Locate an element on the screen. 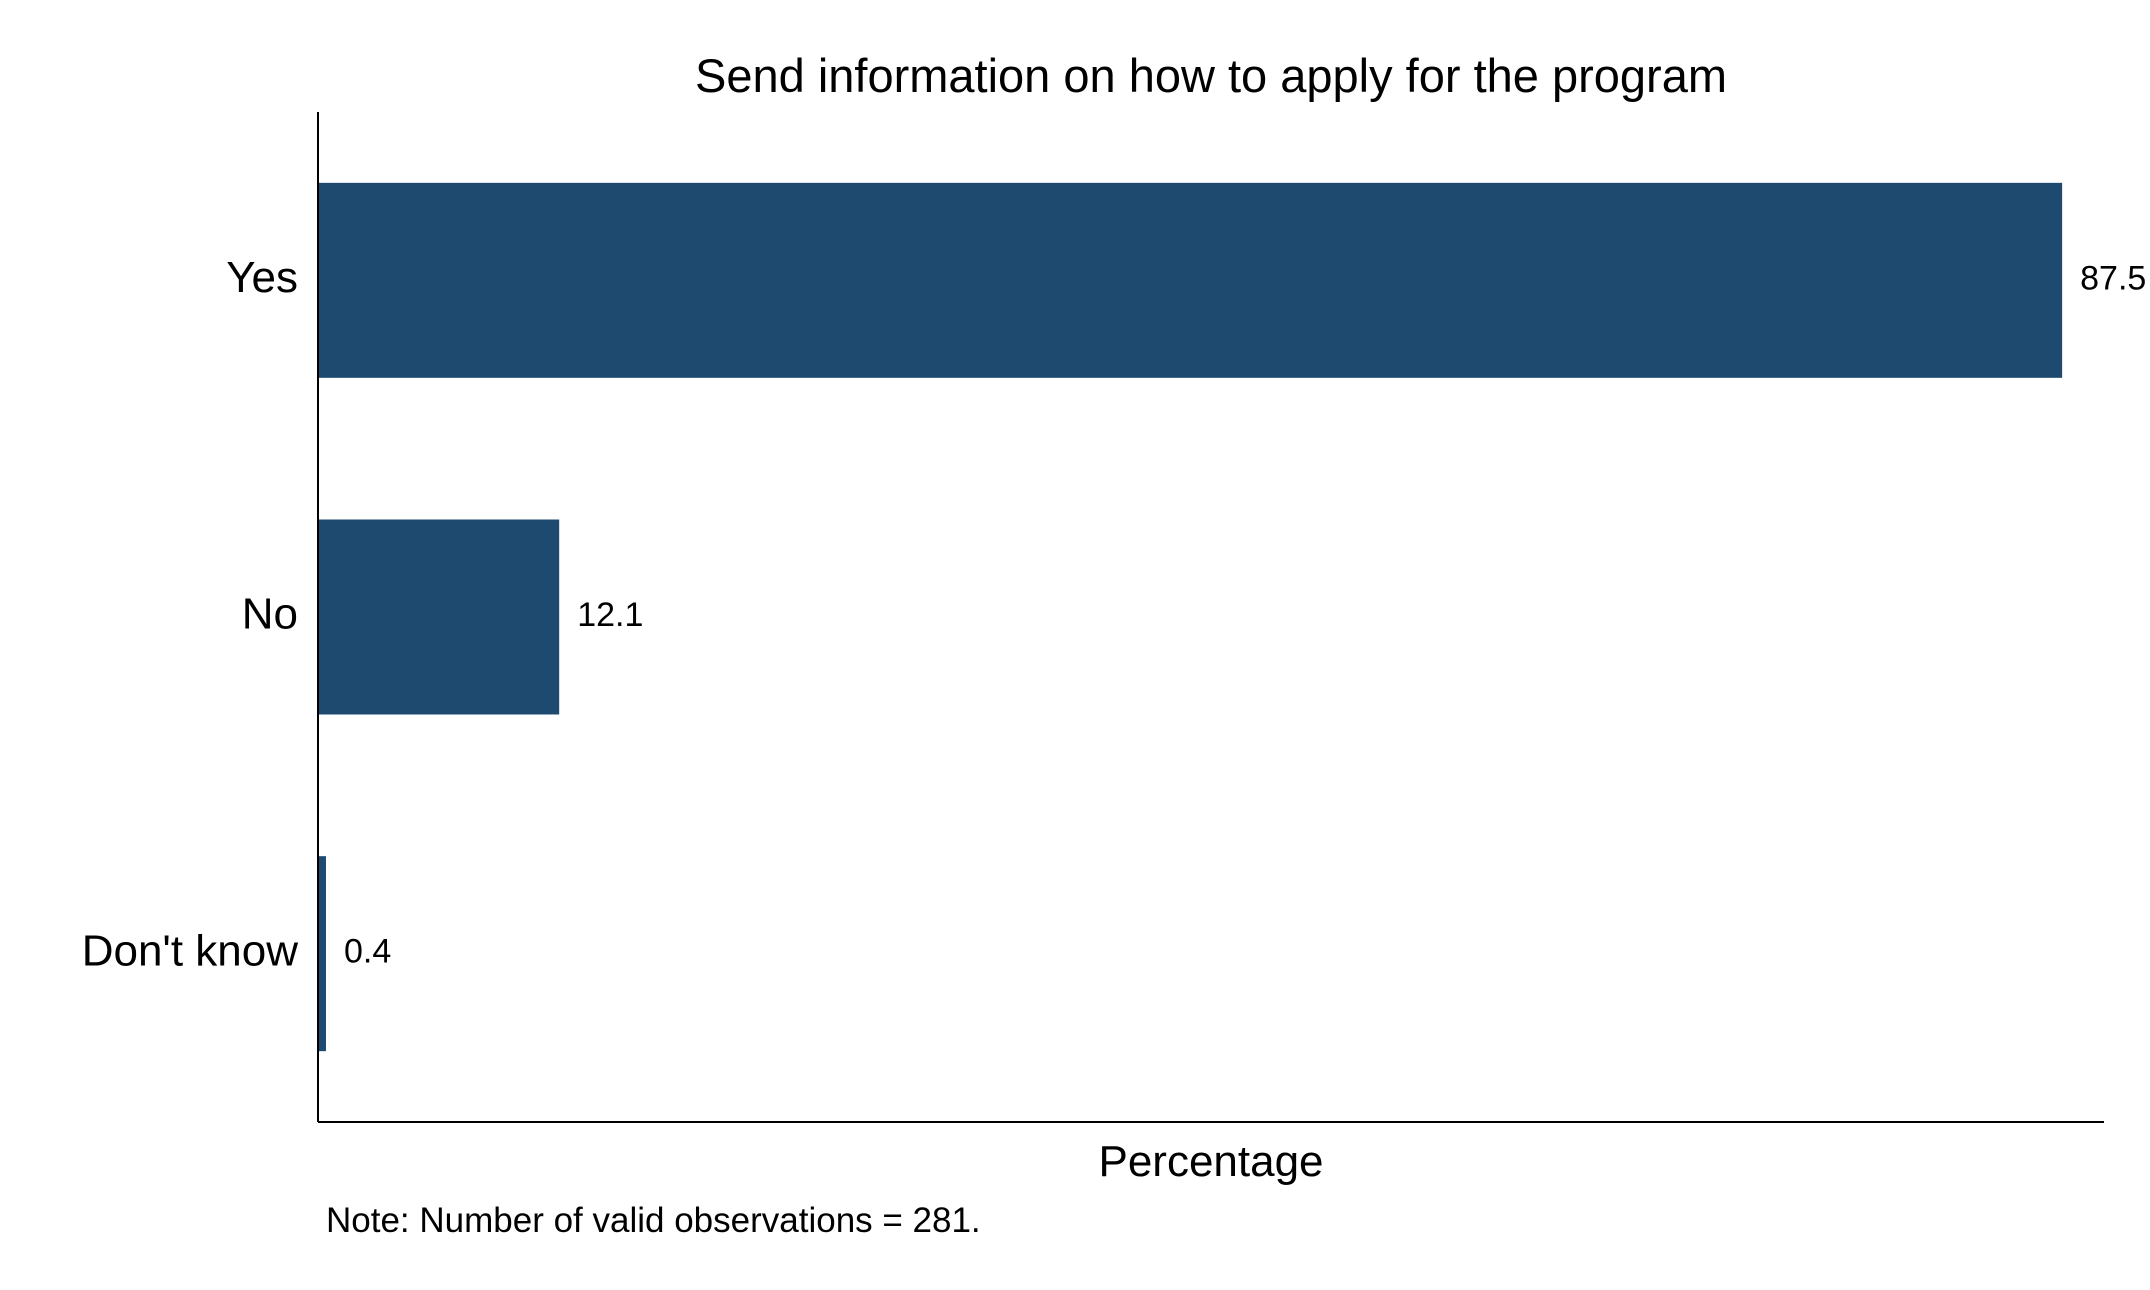  value-label: 12.1 is located at coordinates (610, 615).